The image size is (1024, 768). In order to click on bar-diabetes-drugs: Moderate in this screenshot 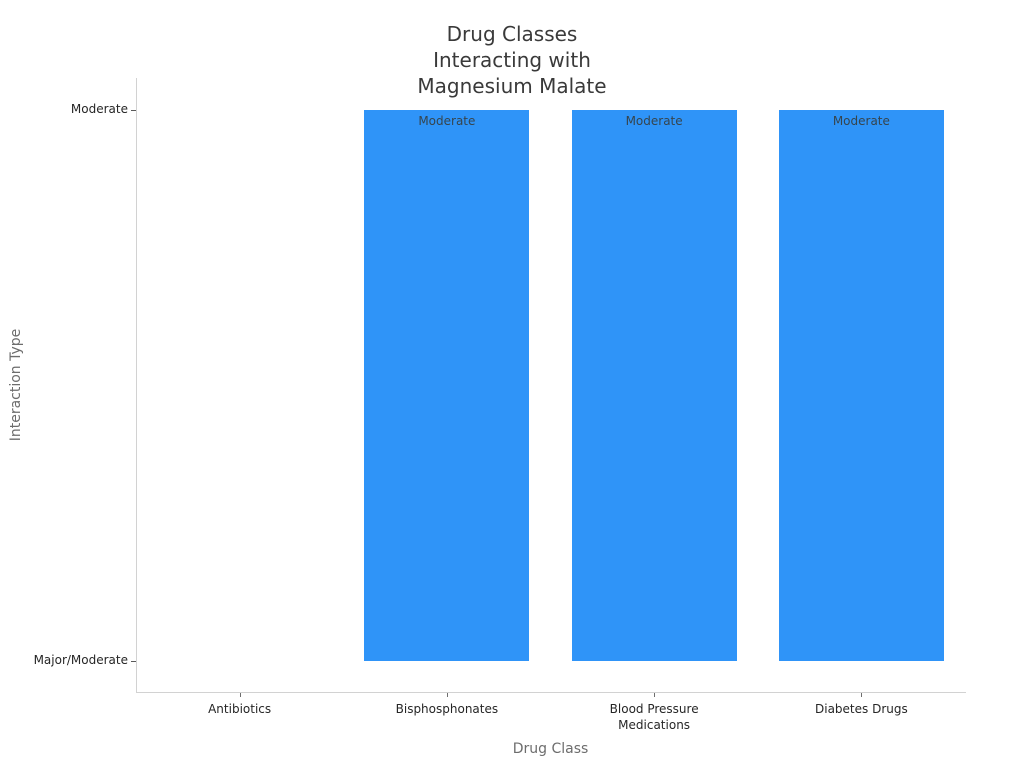, I will do `click(861, 385)`.